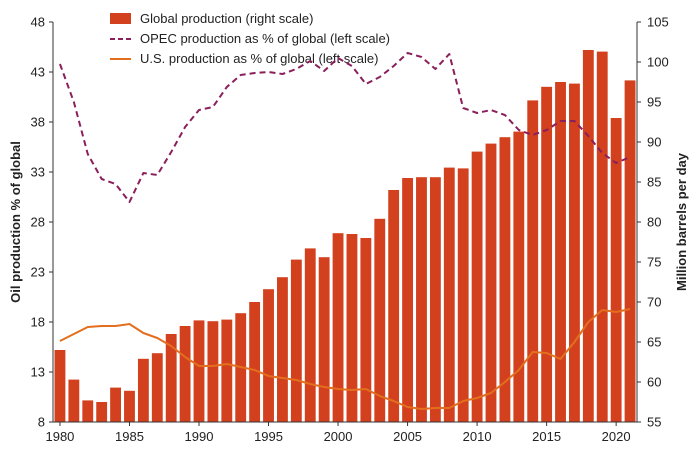  Describe the element at coordinates (435, 299) in the screenshot. I see `bar-global-production-2007` at that location.